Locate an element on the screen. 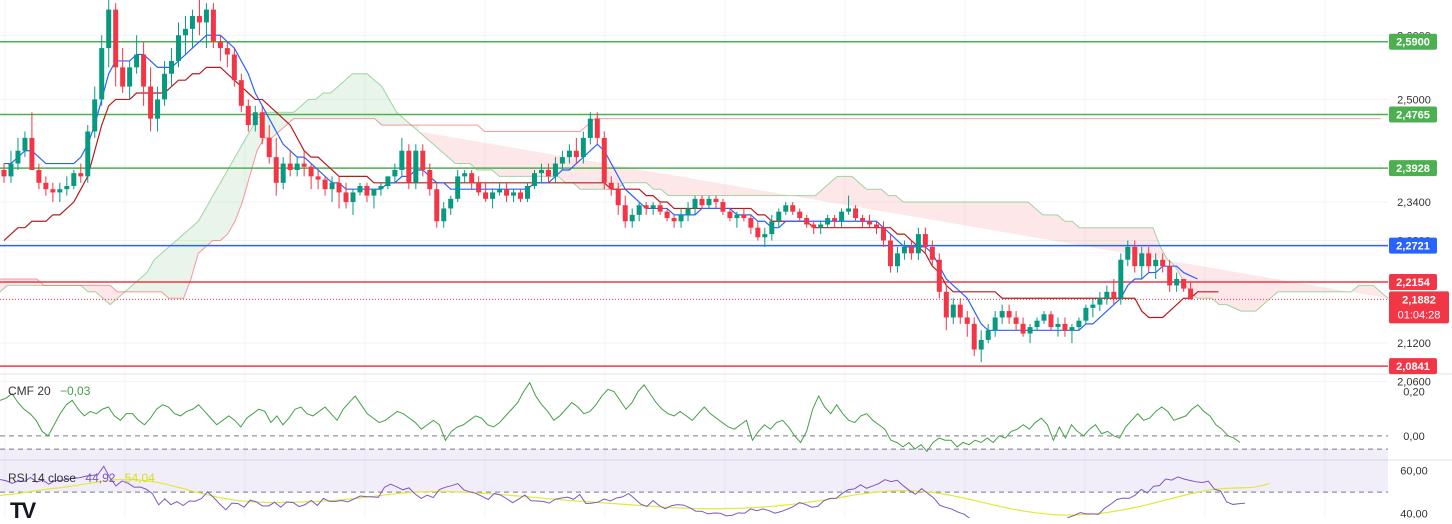 This screenshot has height=524, width=1452. tradingview-logo: TV is located at coordinates (23, 510).